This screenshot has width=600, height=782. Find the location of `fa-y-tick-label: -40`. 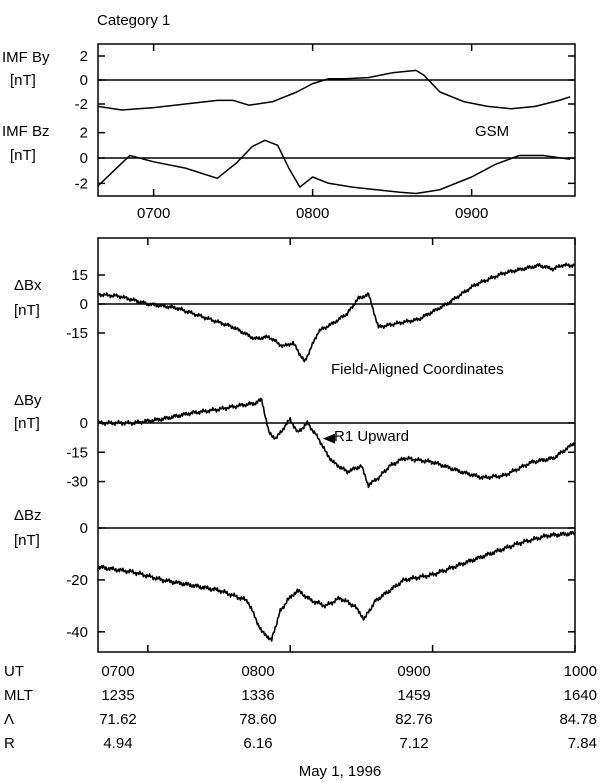

fa-y-tick-label: -40 is located at coordinates (77, 632).